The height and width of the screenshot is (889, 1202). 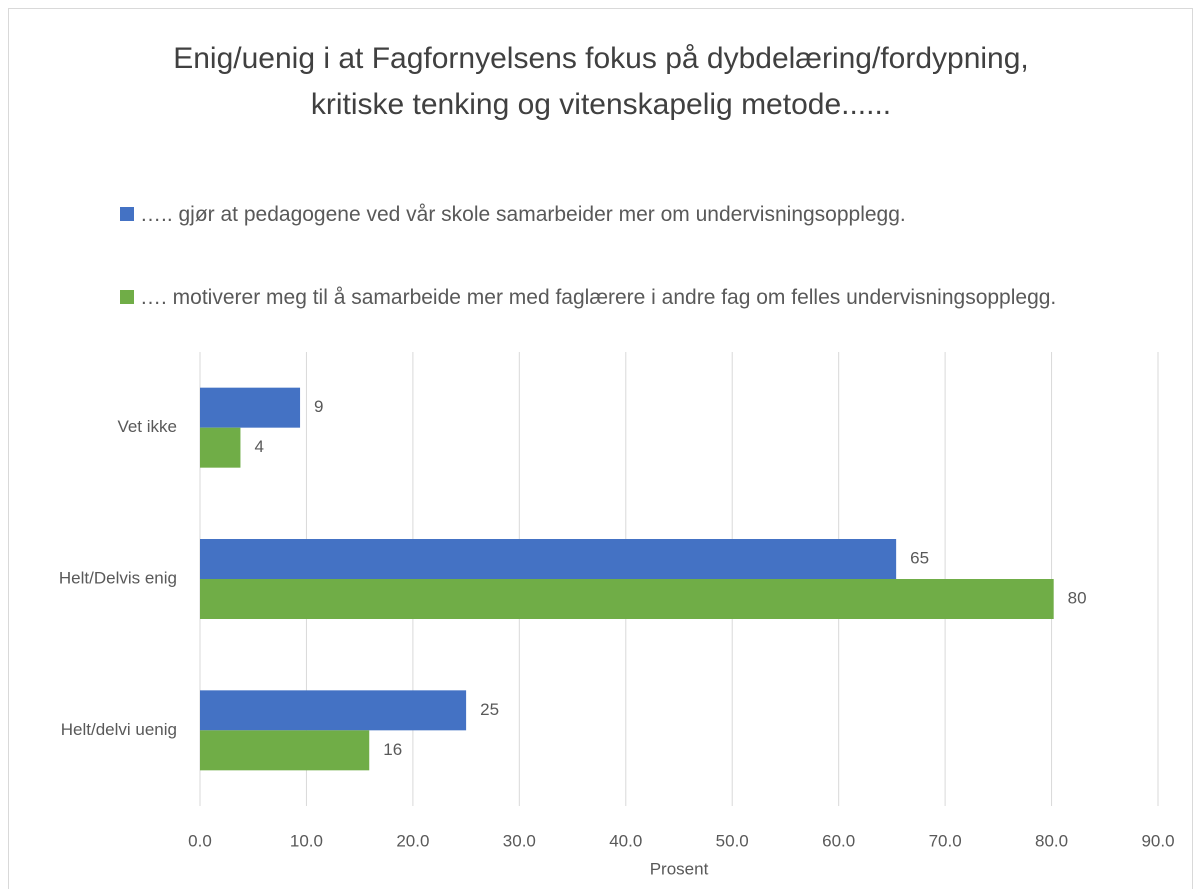 What do you see at coordinates (625, 840) in the screenshot?
I see `x-tick-label: 40.0` at bounding box center [625, 840].